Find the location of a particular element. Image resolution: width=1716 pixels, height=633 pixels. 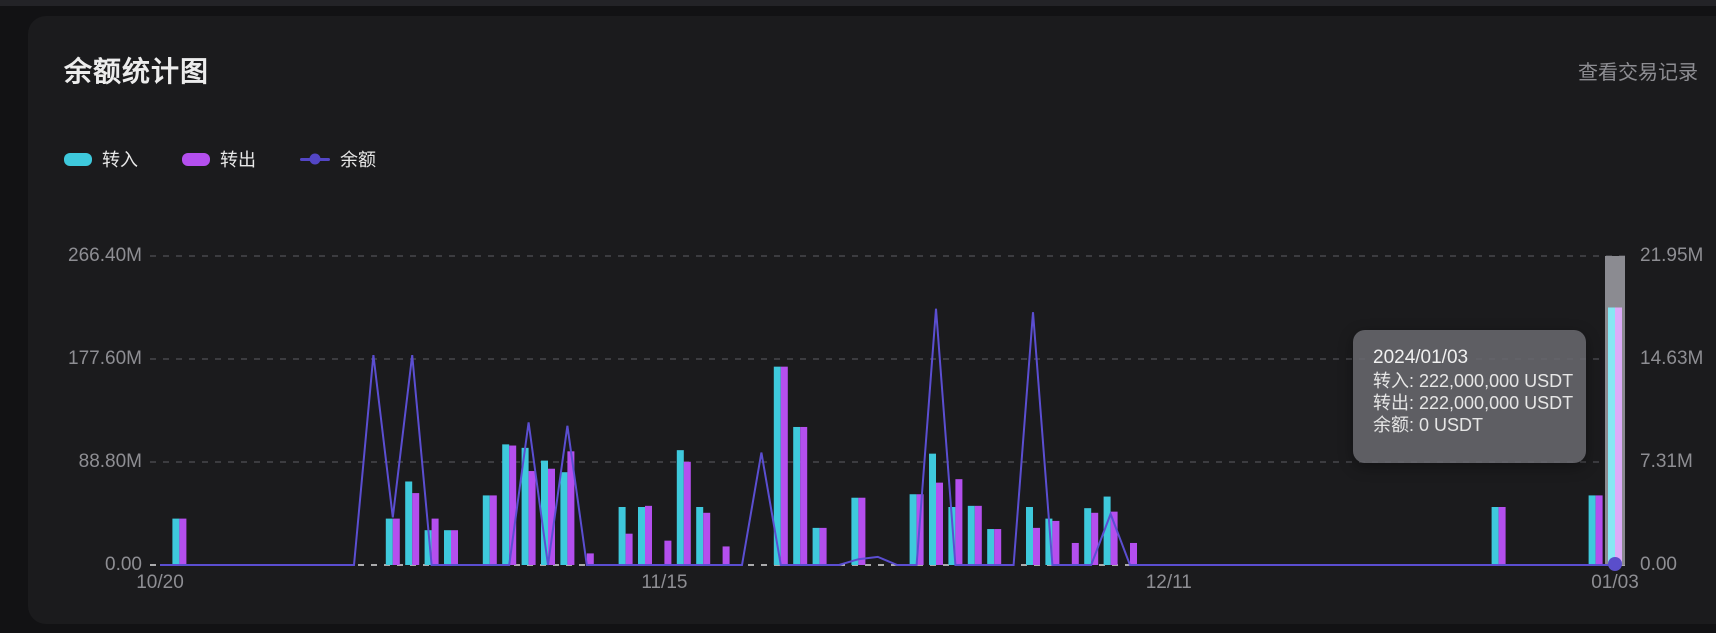

x-axis-tick: 12/11 is located at coordinates (1168, 582).